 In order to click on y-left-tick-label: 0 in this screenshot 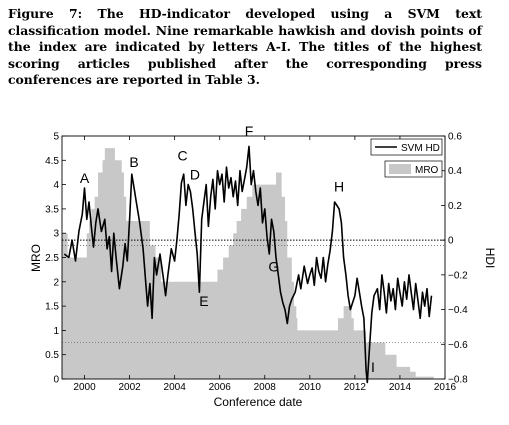, I will do `click(56, 380)`.